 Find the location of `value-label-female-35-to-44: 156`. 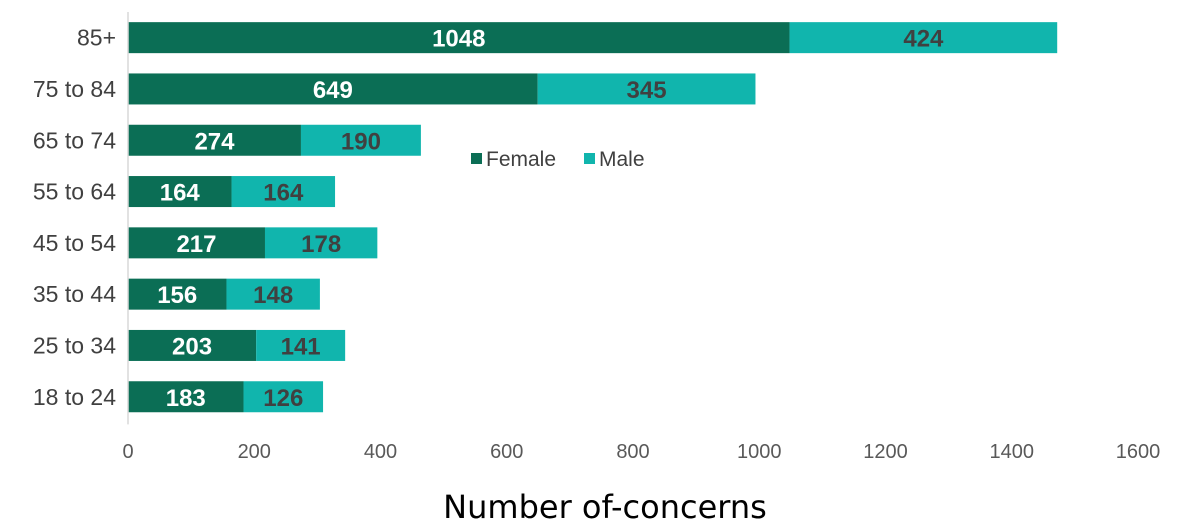

value-label-female-35-to-44: 156 is located at coordinates (177, 295).